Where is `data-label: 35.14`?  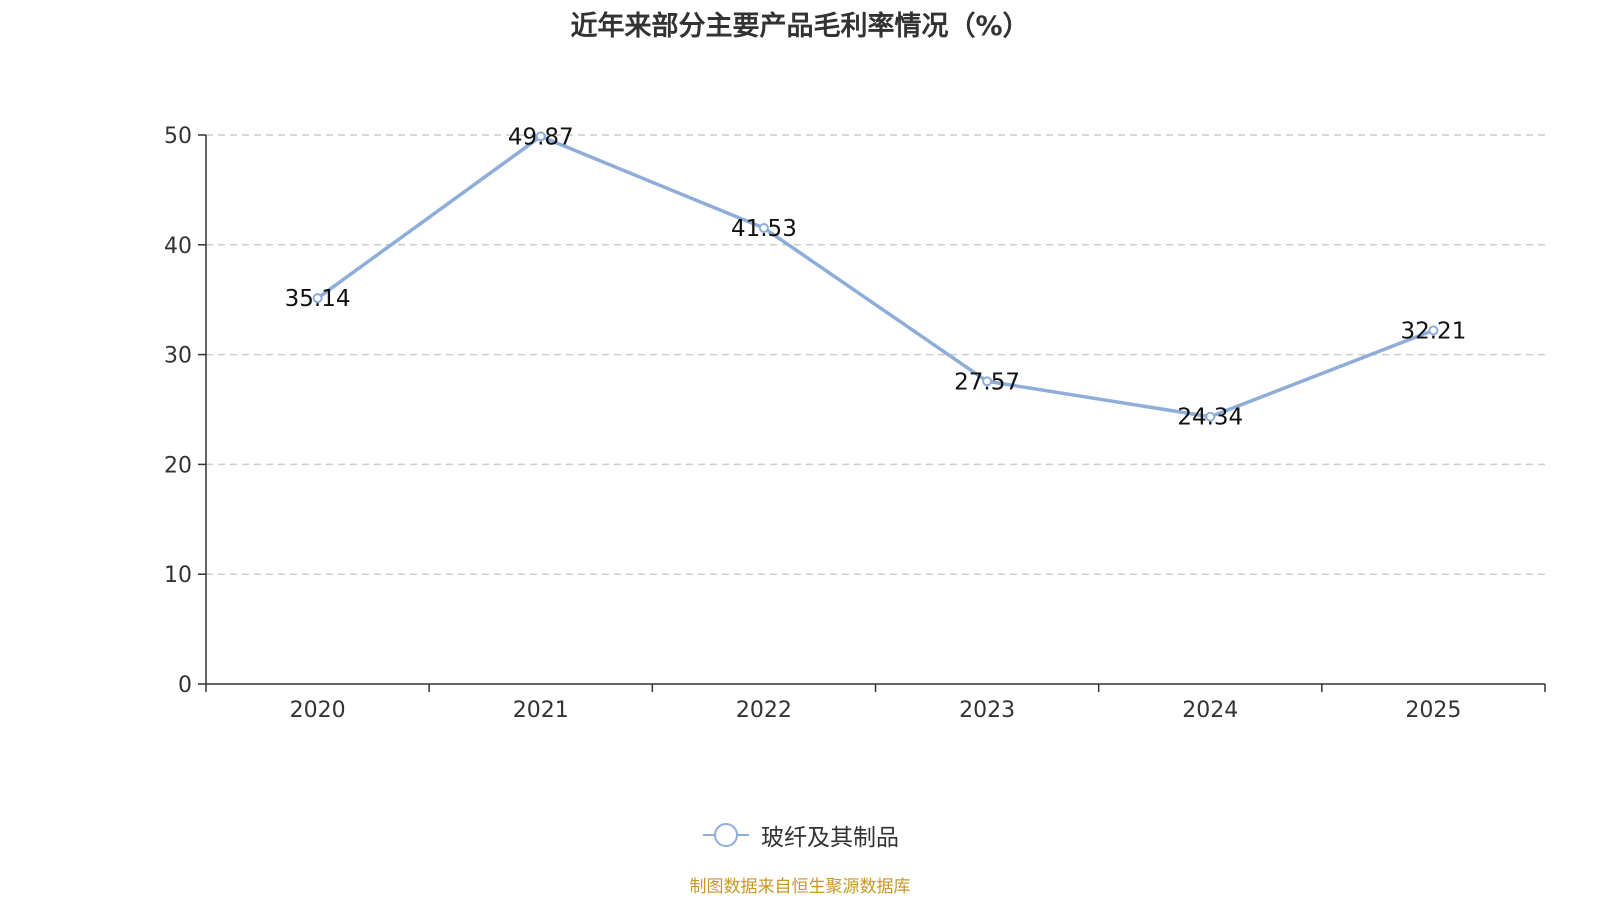
data-label: 35.14 is located at coordinates (318, 299).